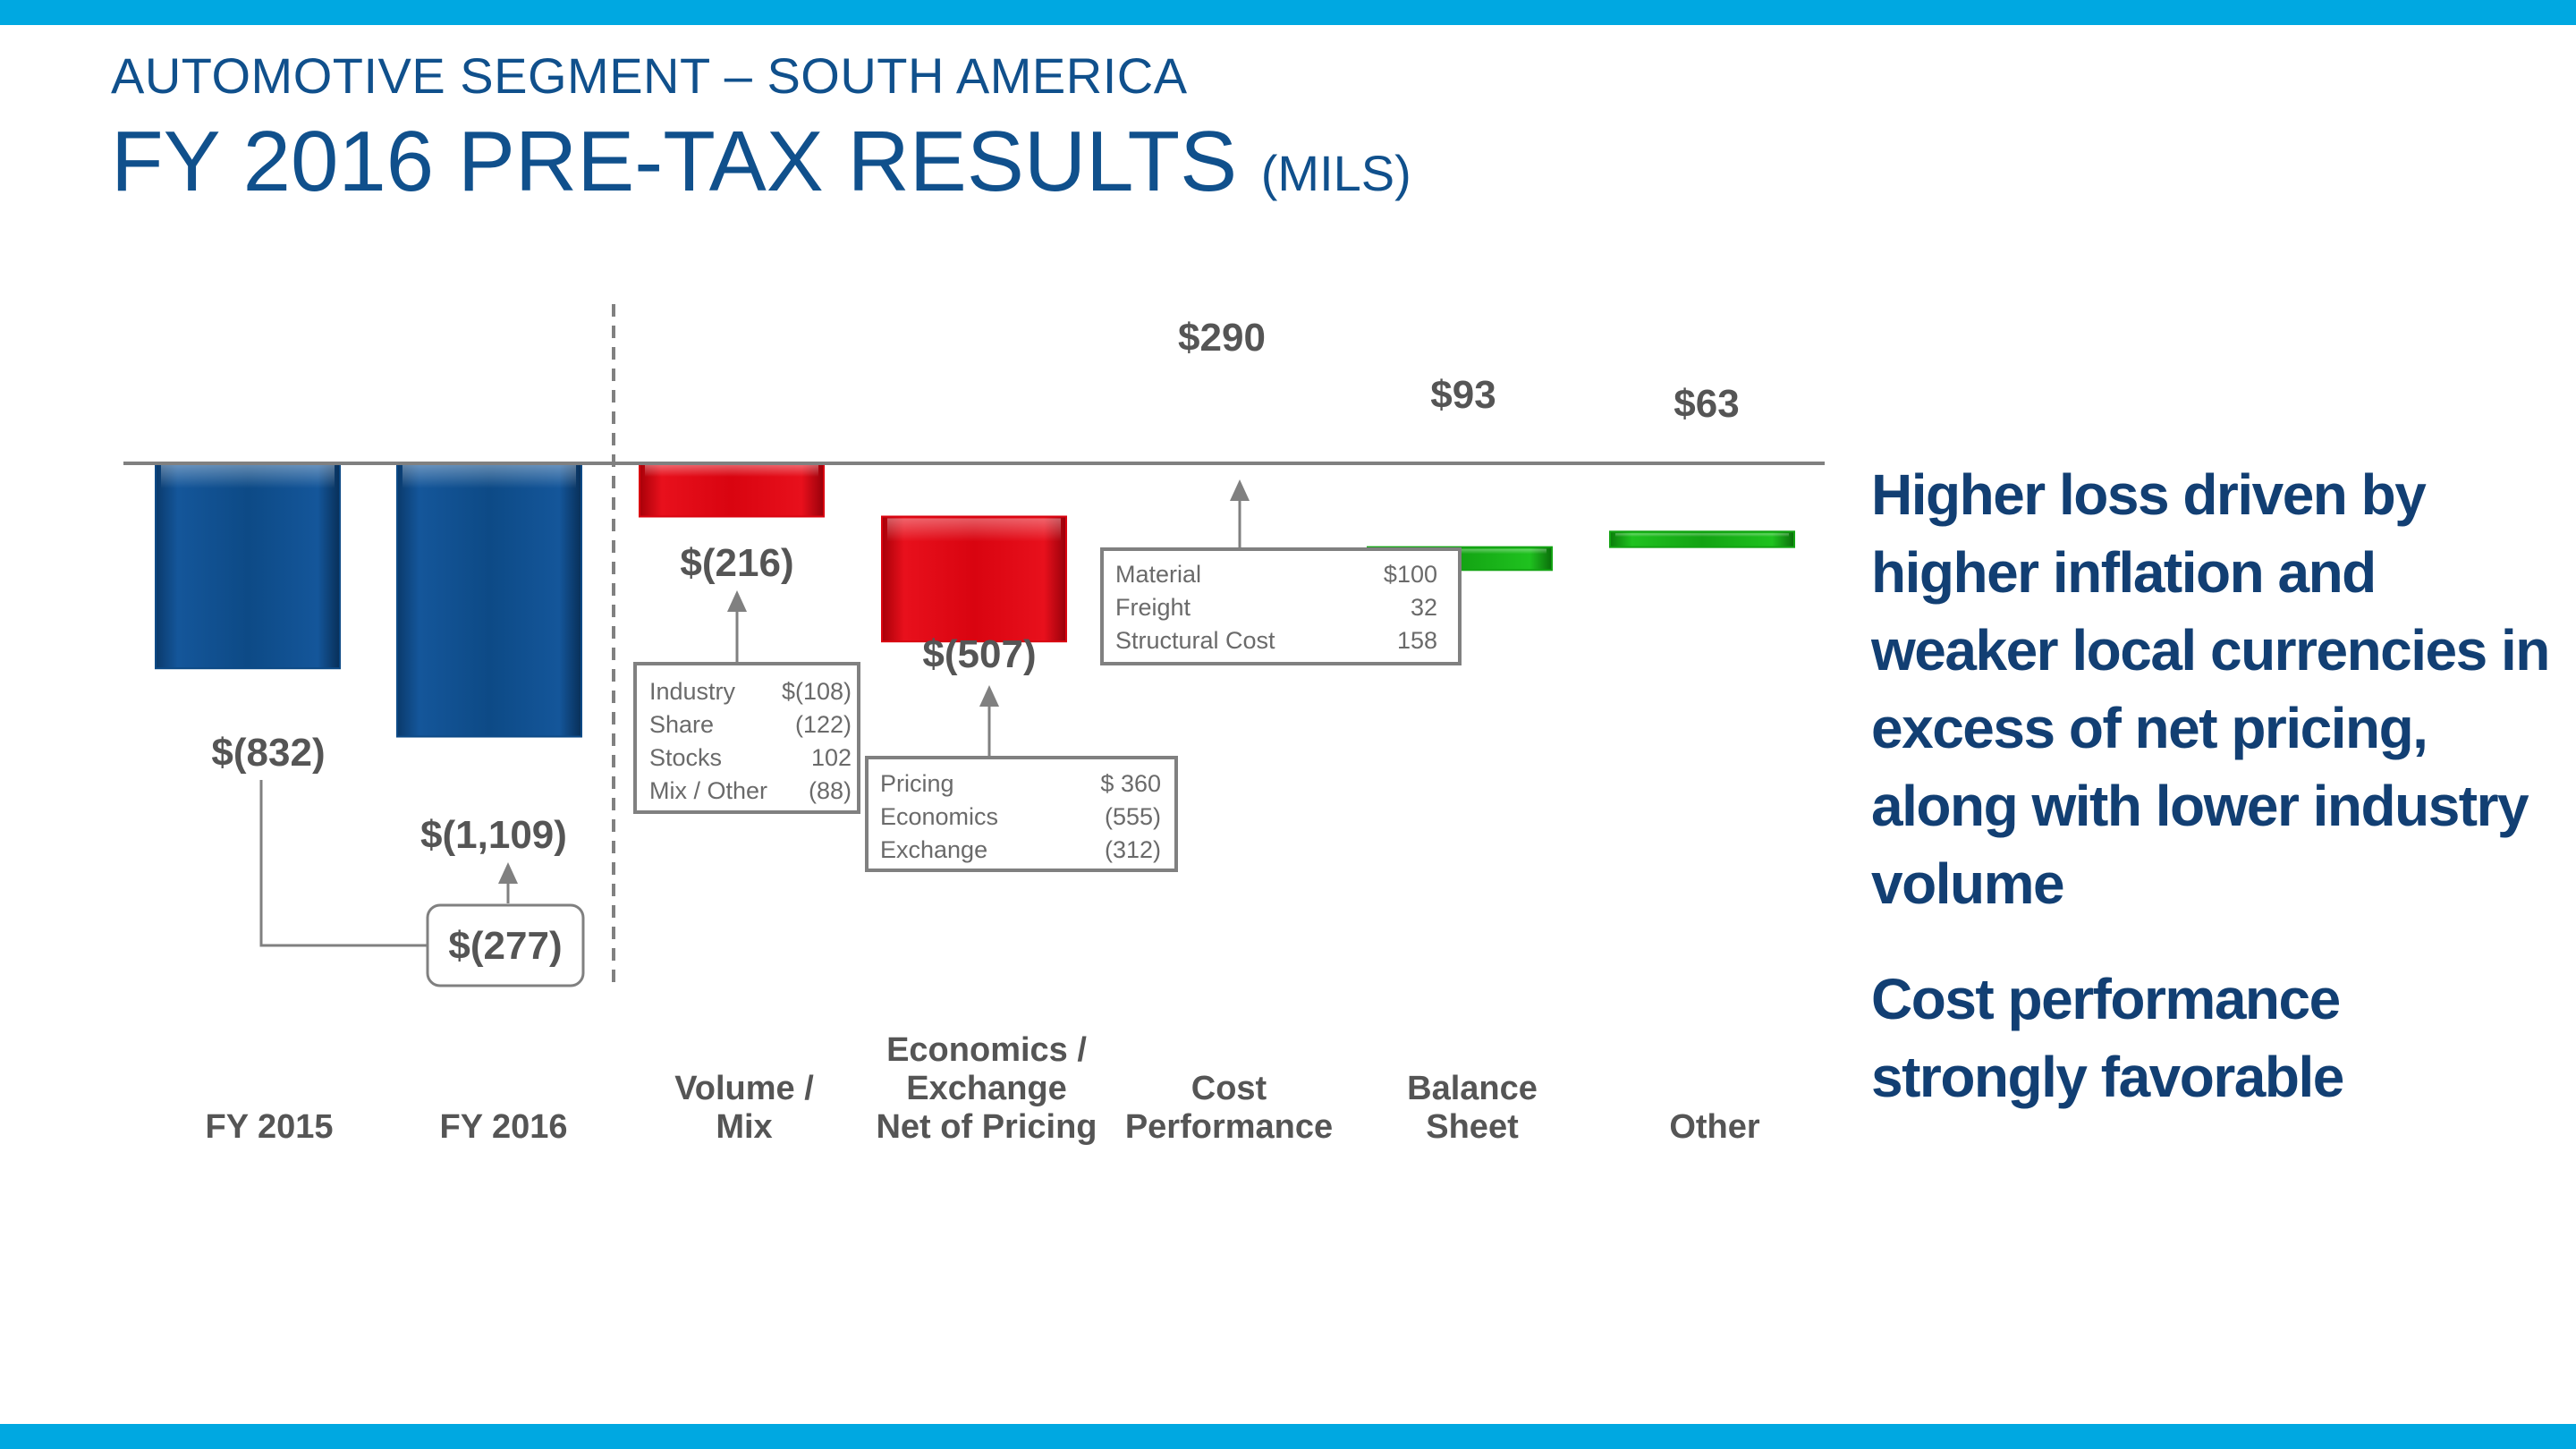 This screenshot has width=2576, height=1449. I want to click on breakdown-row-value-economics-exchange-3: (312), so click(1133, 849).